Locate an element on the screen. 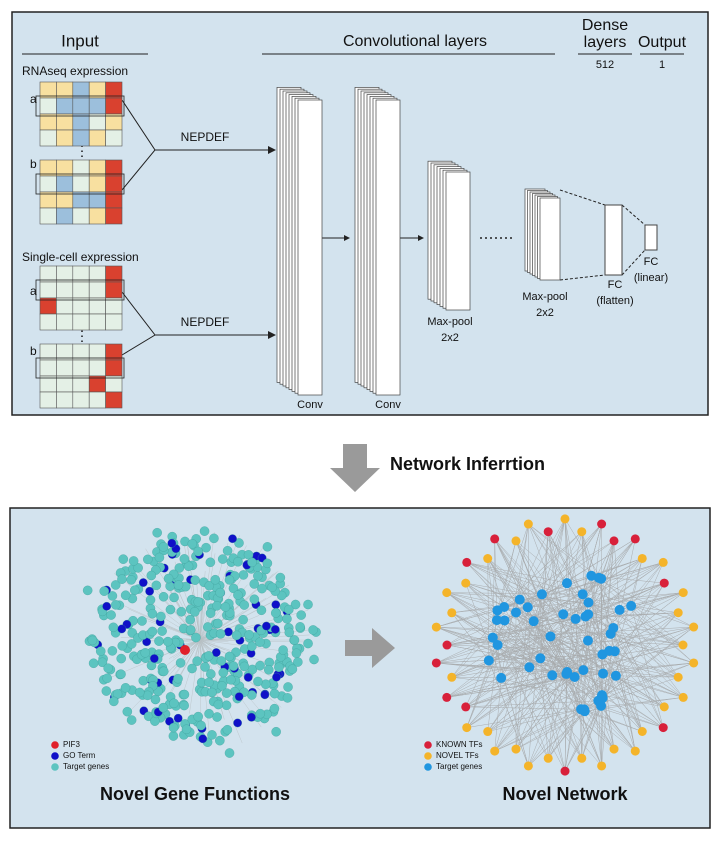  output-units: 1 is located at coordinates (662, 65).